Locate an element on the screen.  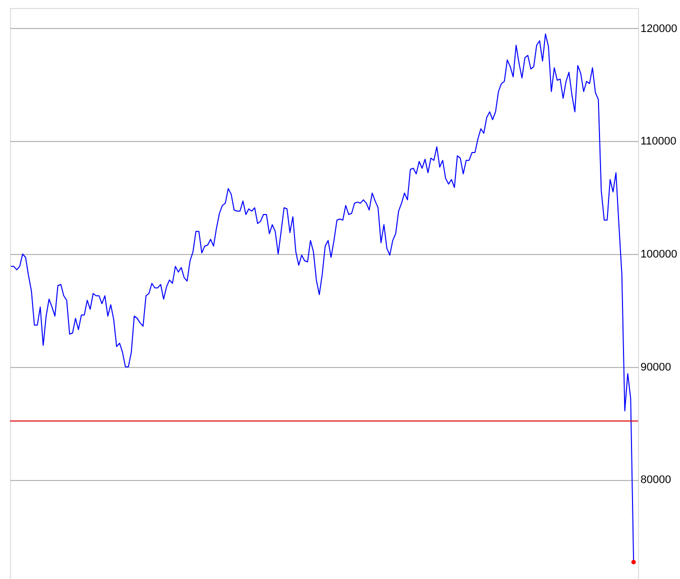
y-tick-label: 100000 is located at coordinates (659, 254).